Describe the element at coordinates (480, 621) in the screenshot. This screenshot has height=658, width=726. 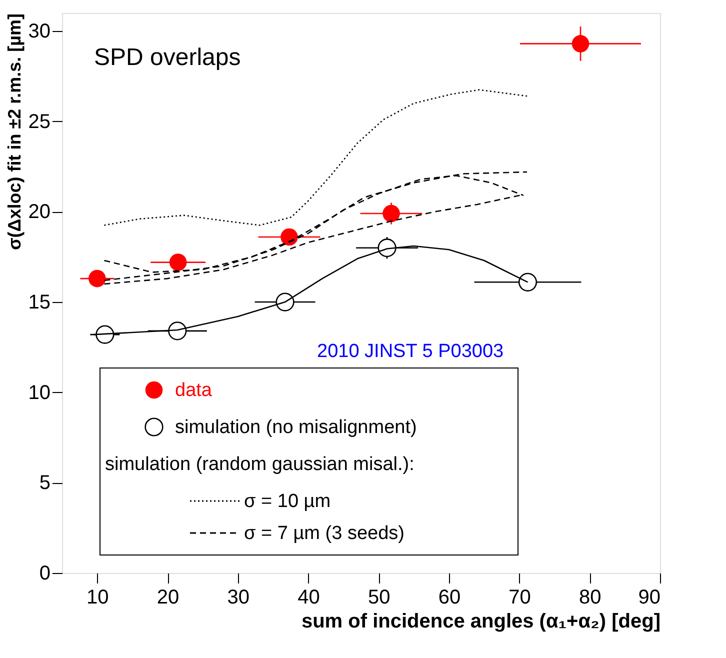
I see `x-axis-title: sum of incidence angles (α₁+α₂) [deg]` at that location.